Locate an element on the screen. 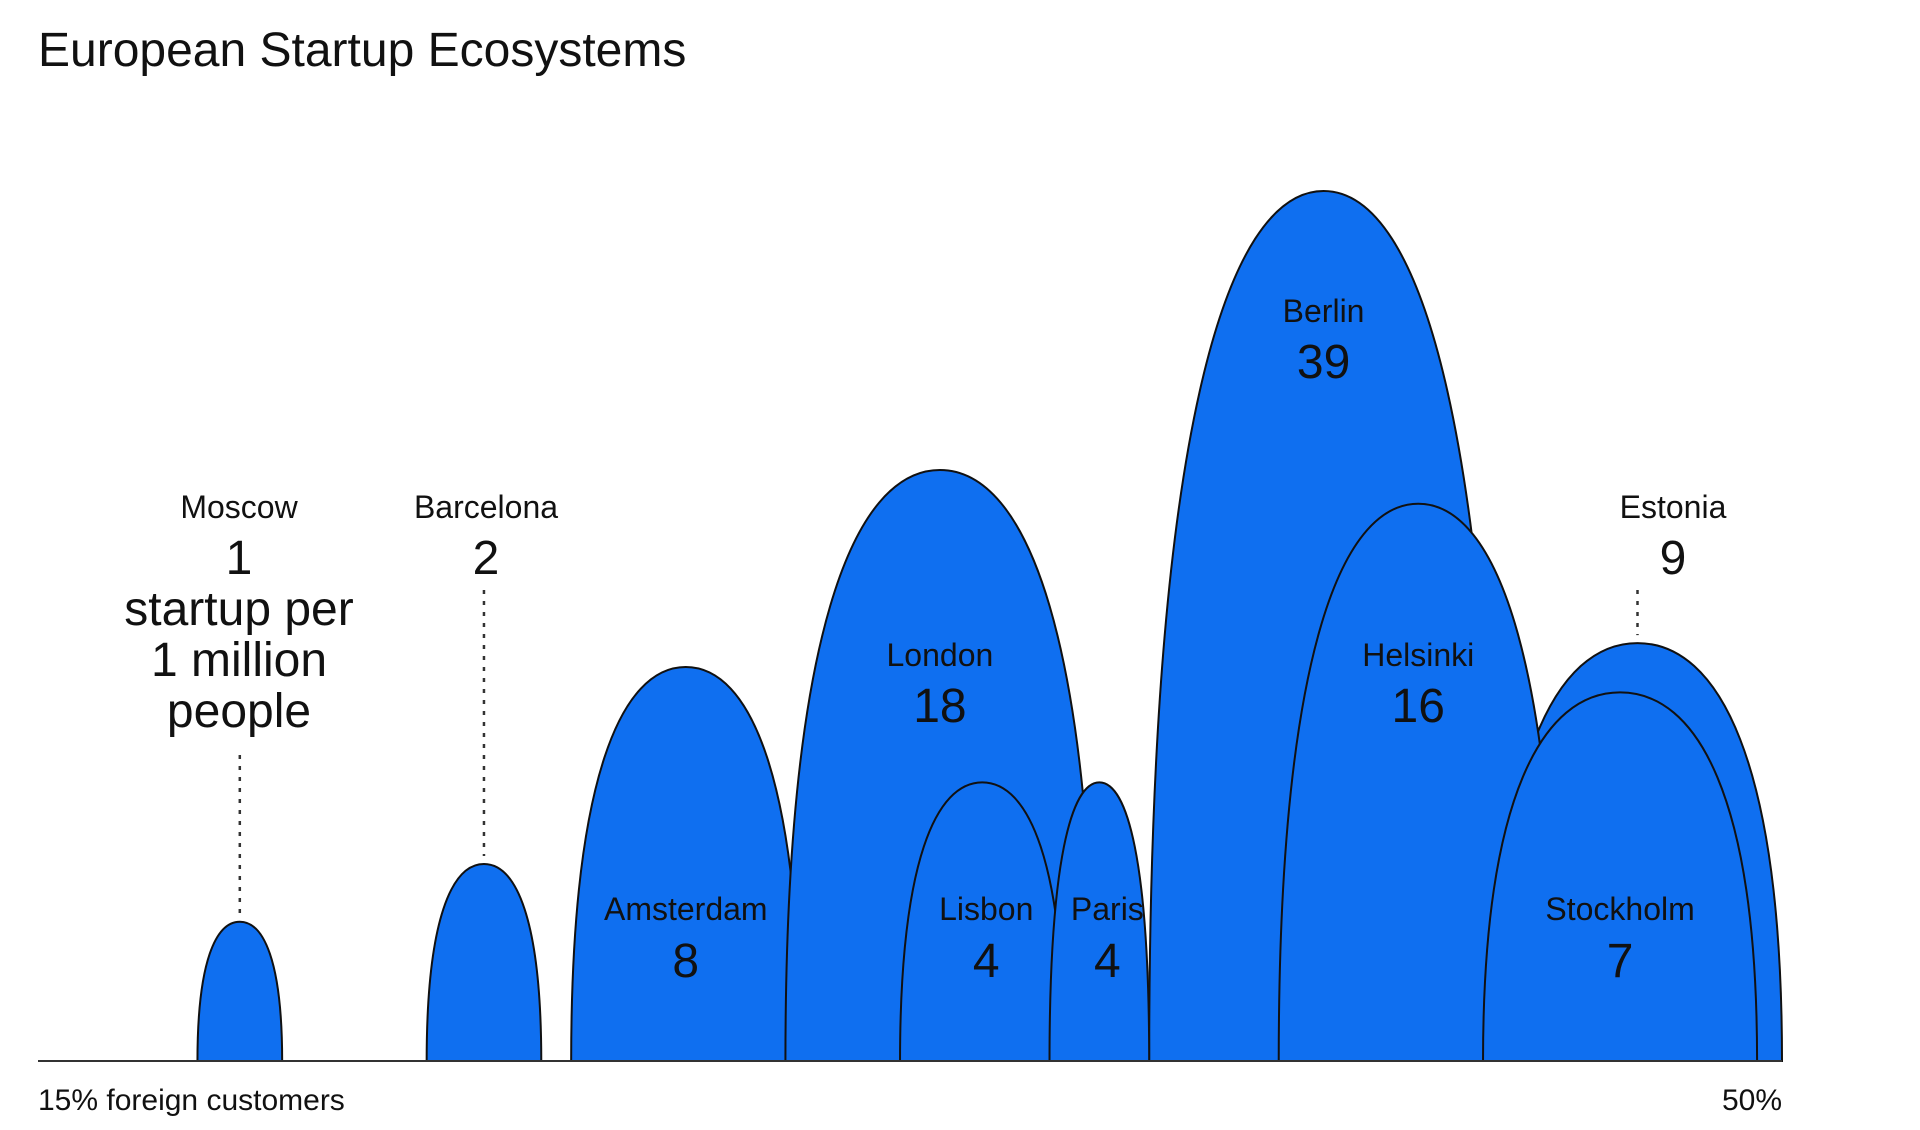 The image size is (1920, 1130). label-berlin: Berlin is located at coordinates (1324, 311).